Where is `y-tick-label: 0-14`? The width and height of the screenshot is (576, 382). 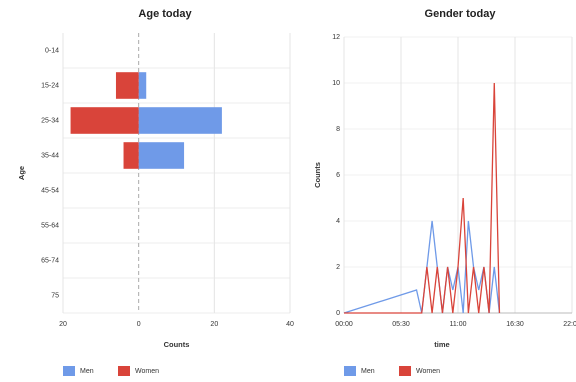
y-tick-label: 0-14 is located at coordinates (52, 50).